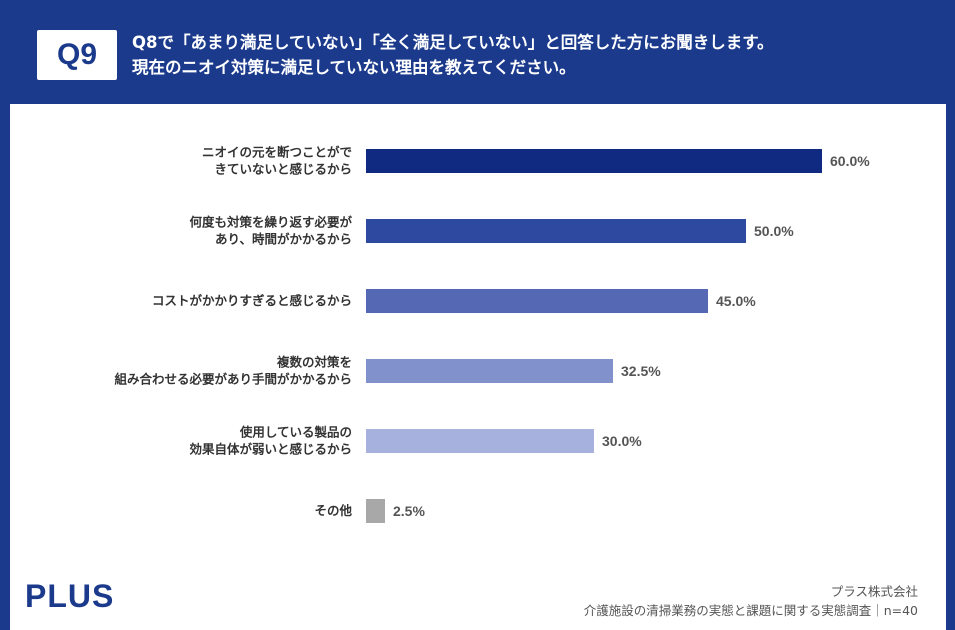  What do you see at coordinates (750, 610) in the screenshot?
I see `footer-survey: 介護施設の清掃業務の実態と課題に関する実態調査｜n=40` at bounding box center [750, 610].